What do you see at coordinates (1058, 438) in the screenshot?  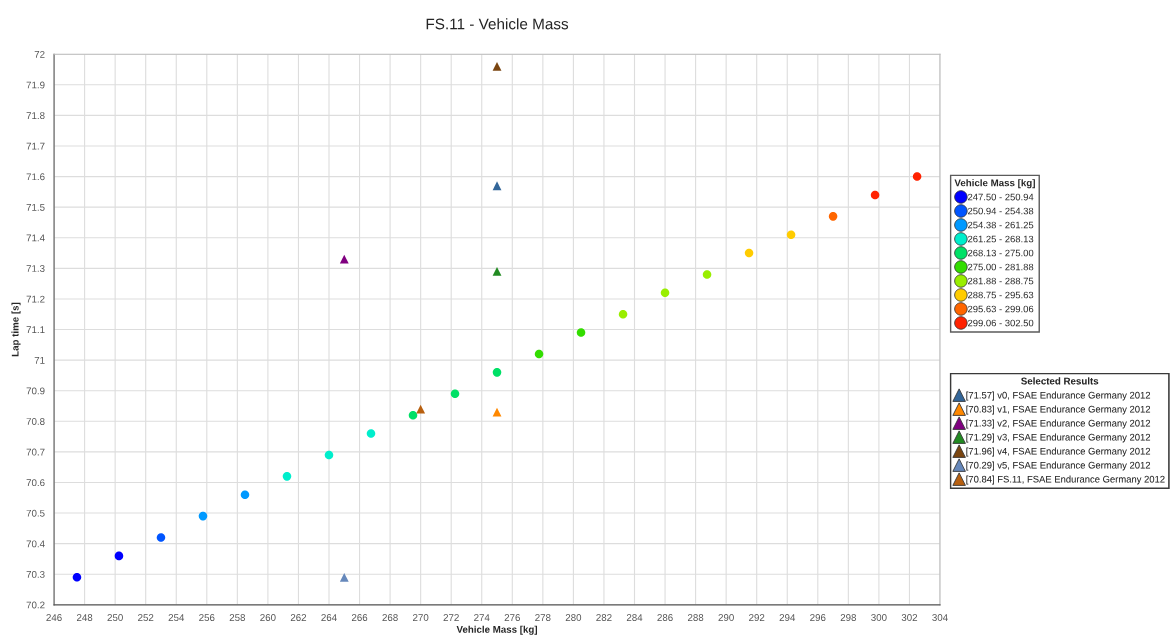 I see `legend-label: [71.29] v3, FSAE Endurance Germany 2012` at bounding box center [1058, 438].